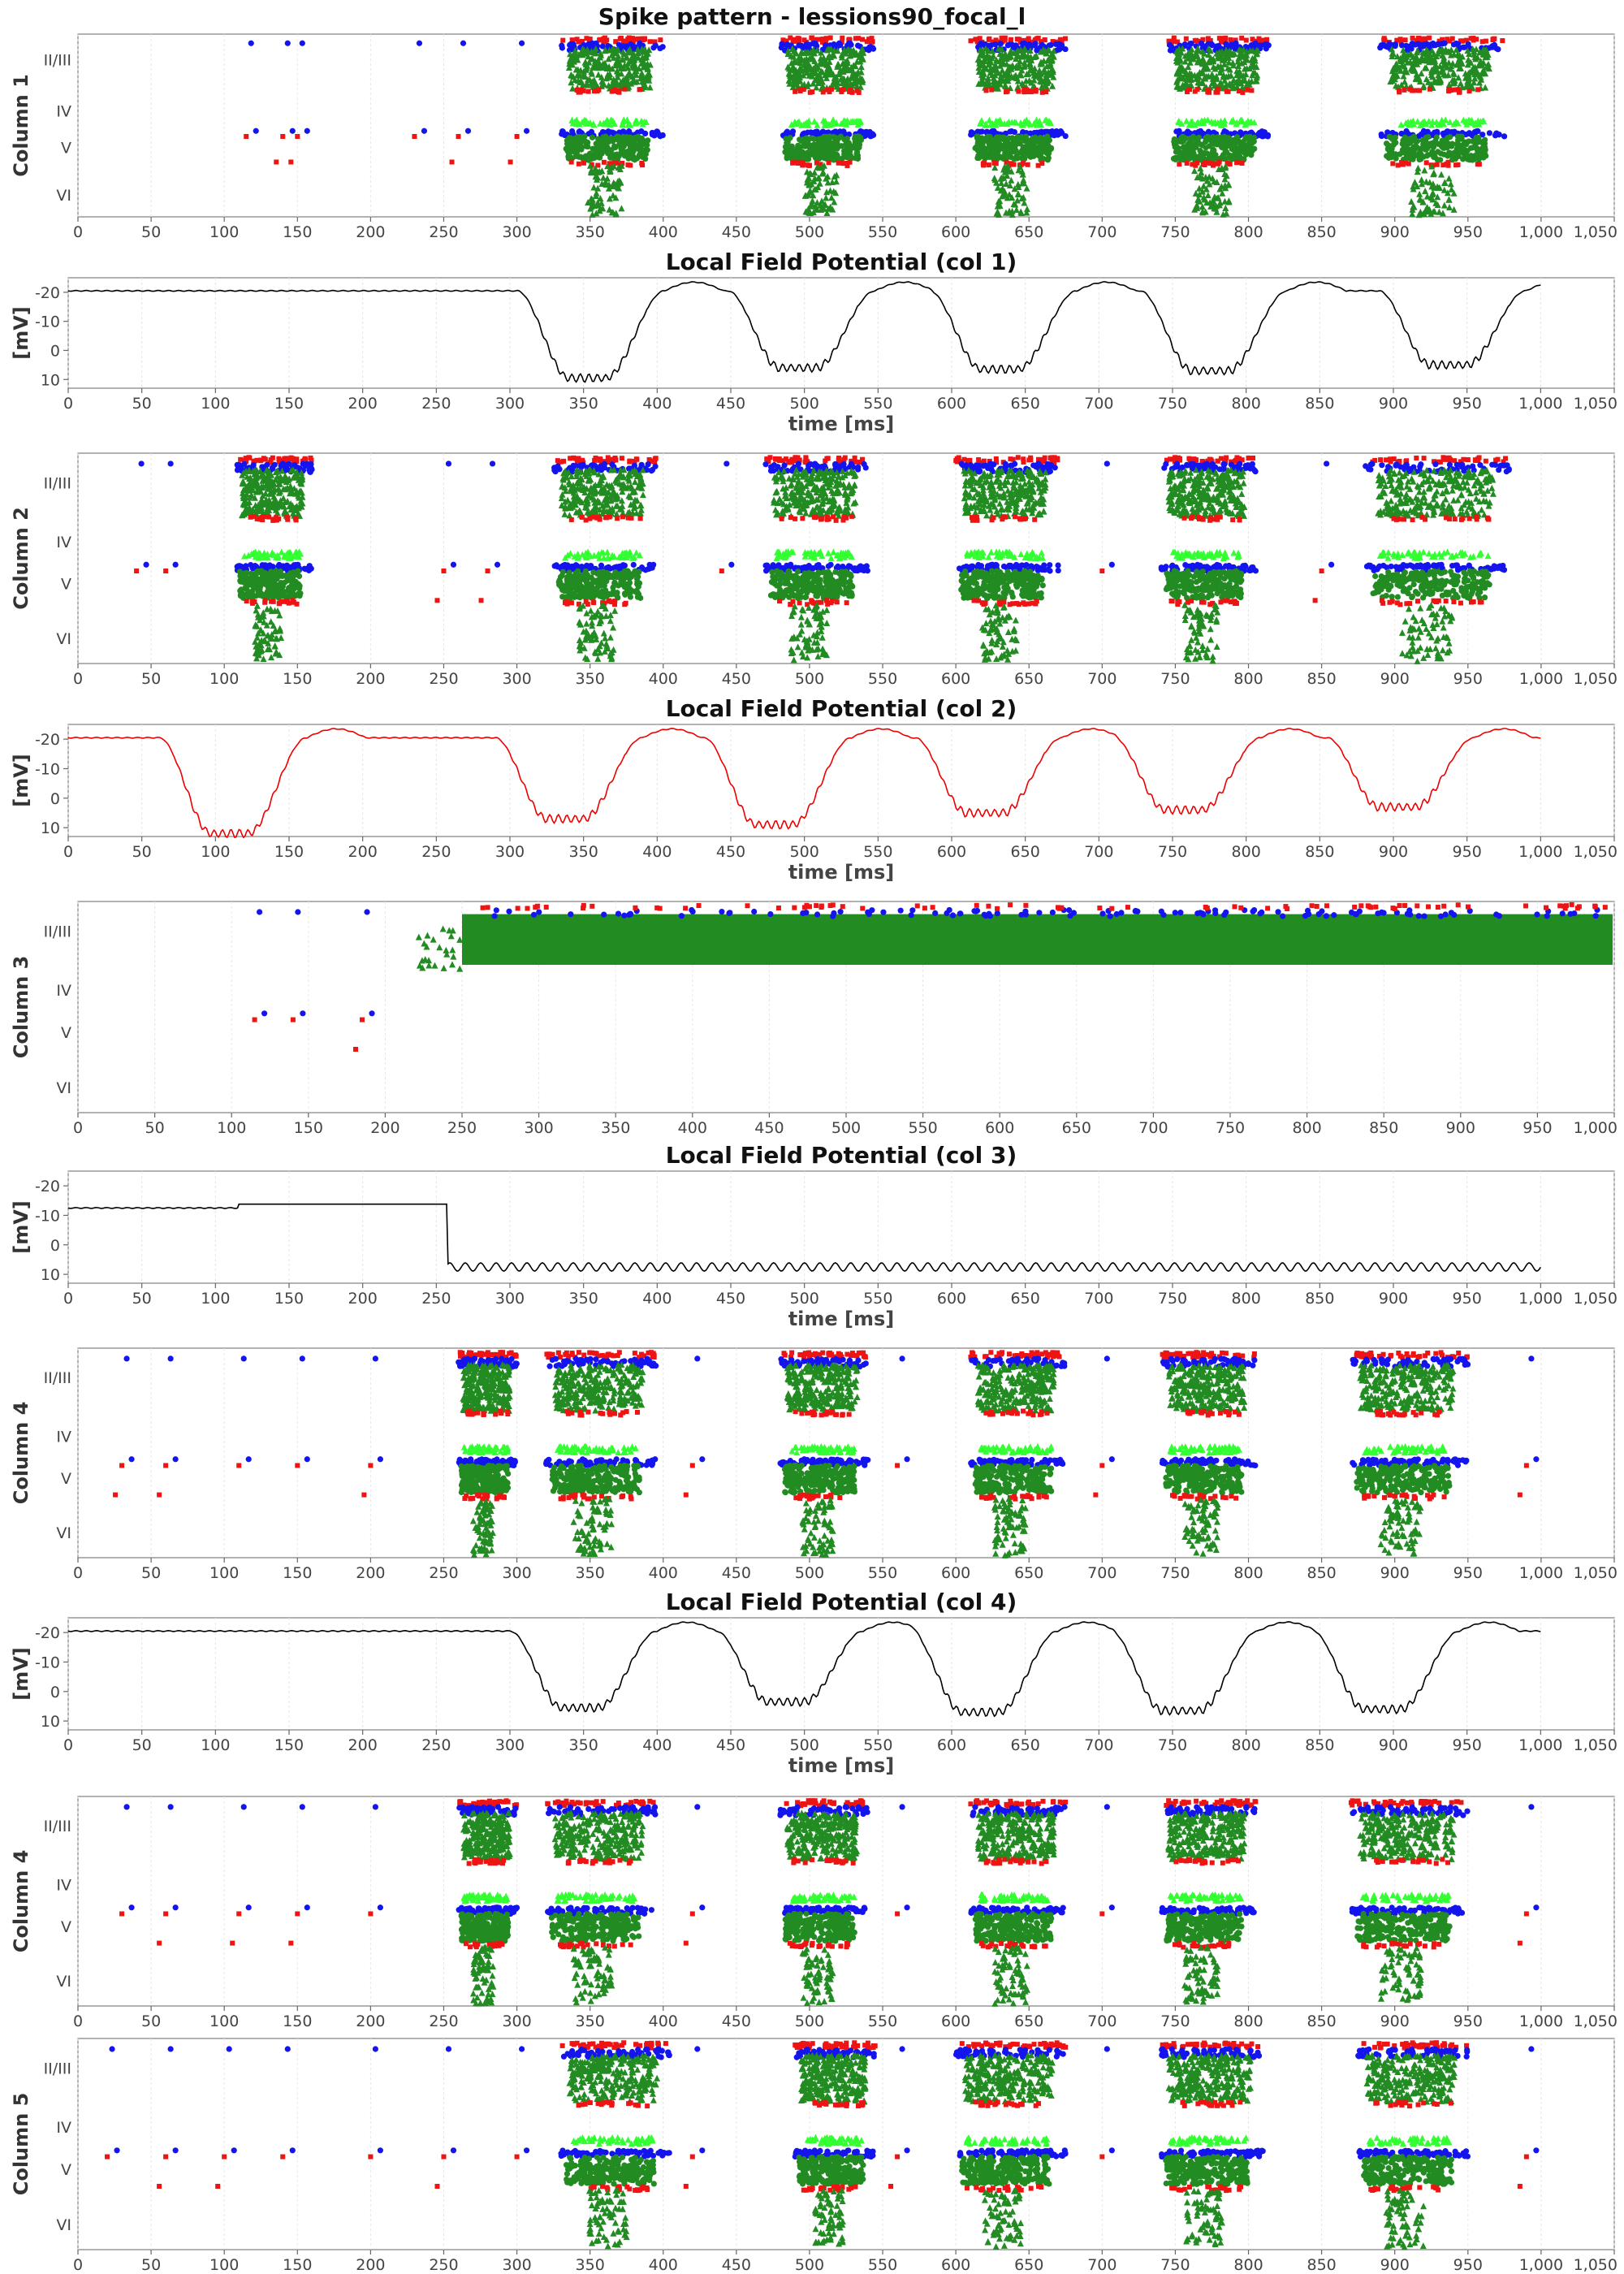  What do you see at coordinates (224, 679) in the screenshot?
I see `x-tick-label: 100` at bounding box center [224, 679].